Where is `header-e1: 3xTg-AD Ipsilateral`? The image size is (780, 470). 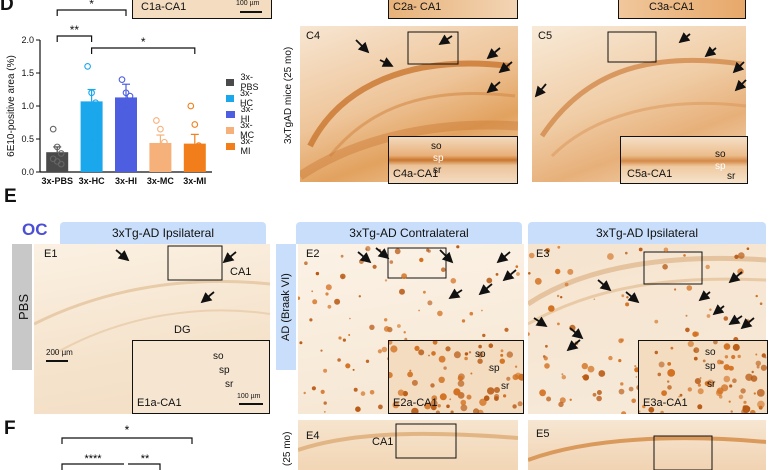 header-e1: 3xTg-AD Ipsilateral is located at coordinates (163, 233).